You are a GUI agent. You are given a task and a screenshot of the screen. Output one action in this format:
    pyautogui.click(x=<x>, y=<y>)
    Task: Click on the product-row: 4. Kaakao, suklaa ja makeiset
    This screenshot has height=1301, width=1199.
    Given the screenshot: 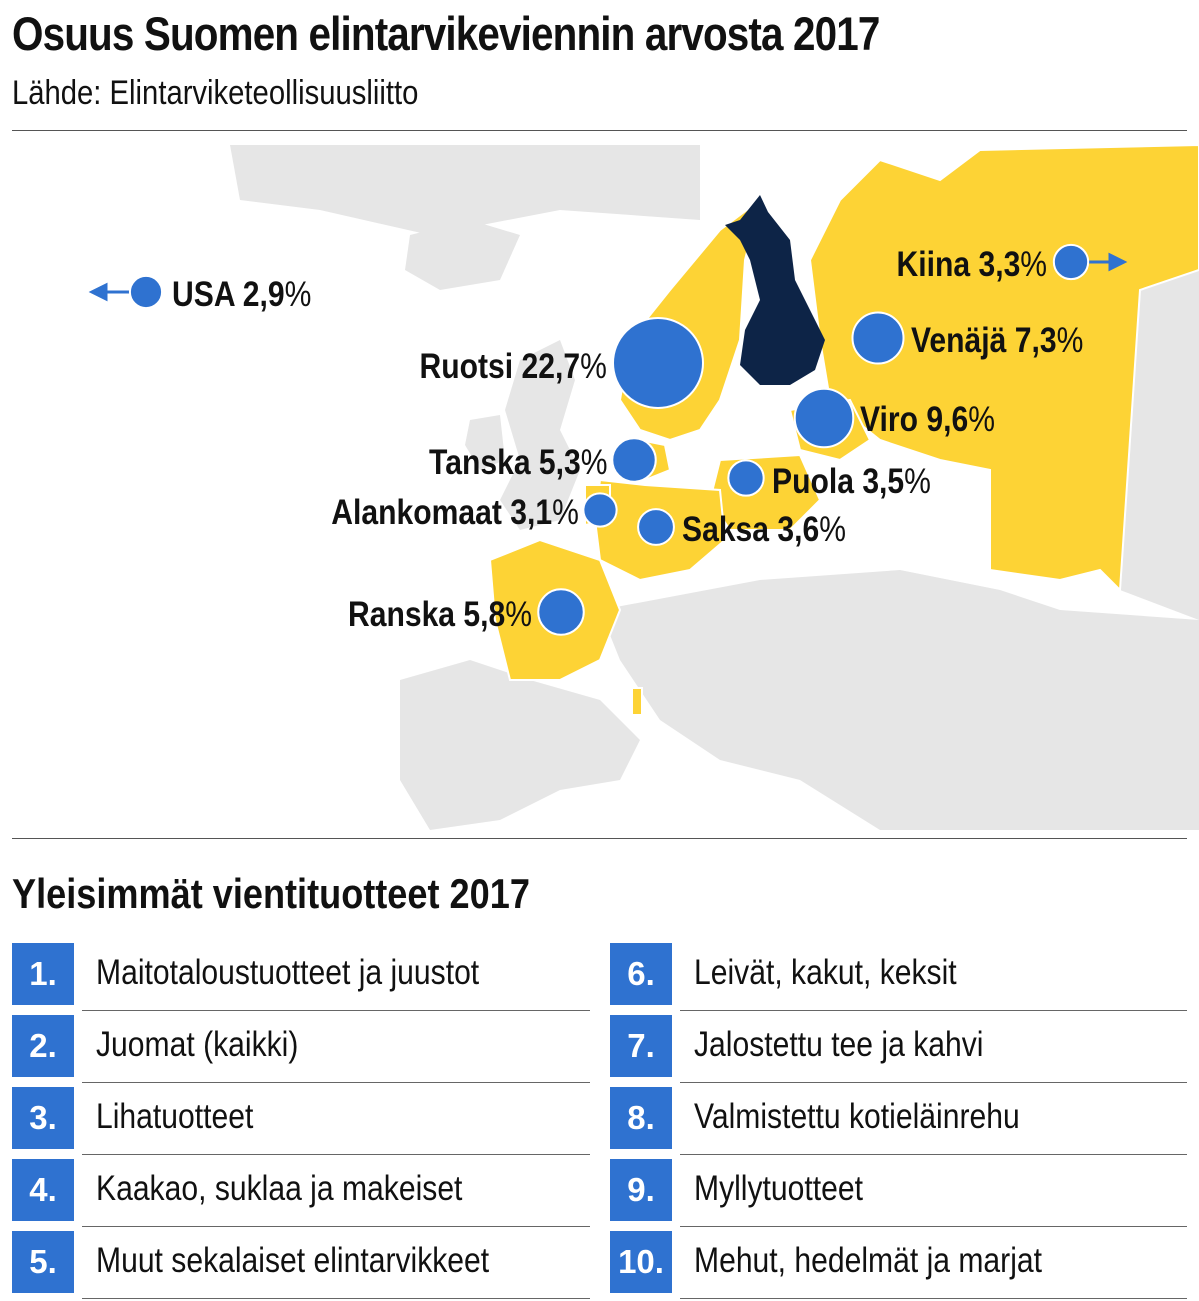 What is the action you would take?
    pyautogui.click(x=301, y=1193)
    